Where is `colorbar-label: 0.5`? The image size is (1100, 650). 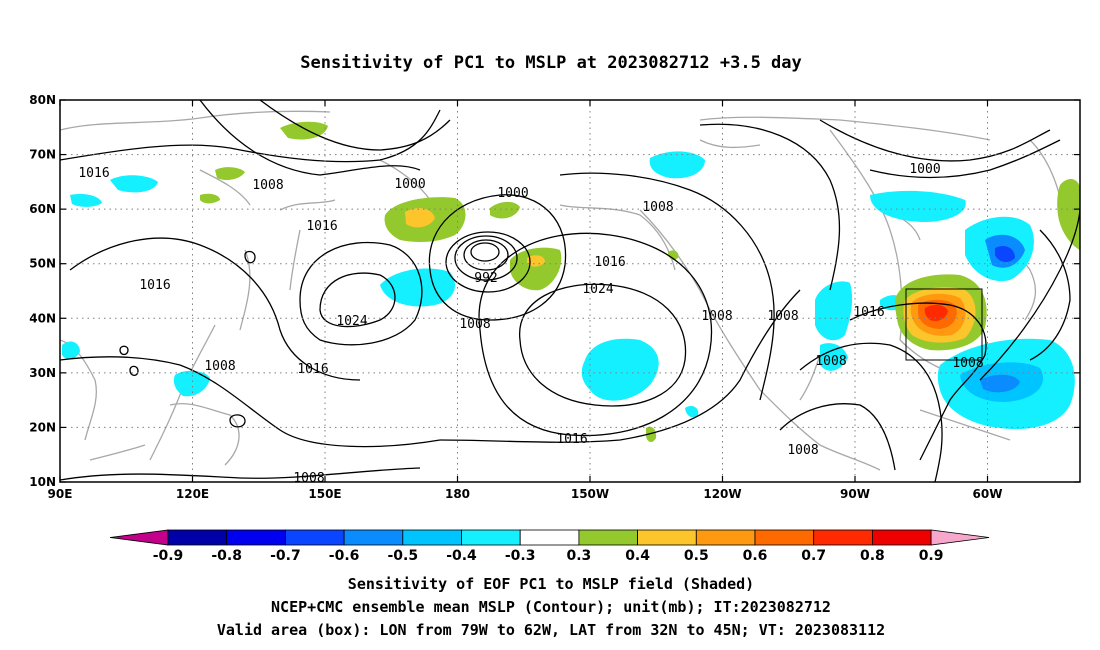 colorbar-label: 0.5 is located at coordinates (696, 556).